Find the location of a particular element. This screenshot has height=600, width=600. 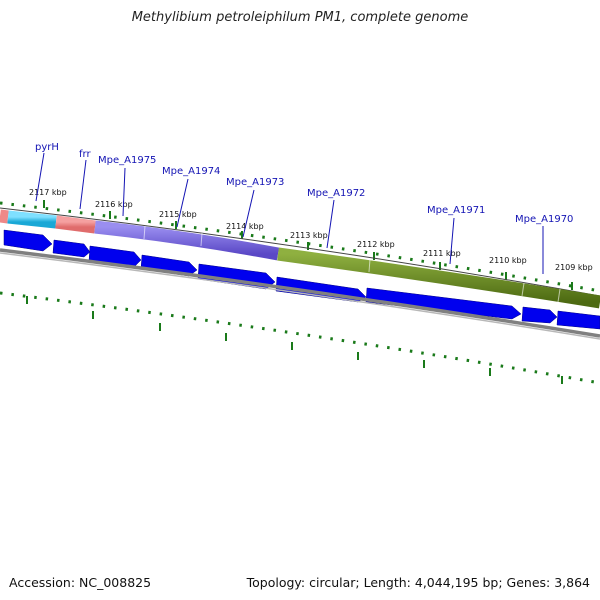

kbp-label: 2110 kbp is located at coordinates (508, 260).